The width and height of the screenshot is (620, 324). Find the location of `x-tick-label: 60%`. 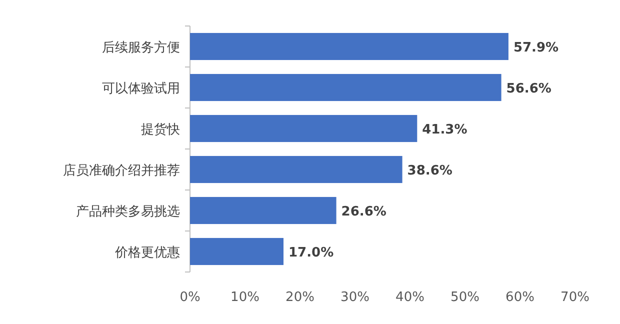

x-tick-label: 60% is located at coordinates (520, 297).